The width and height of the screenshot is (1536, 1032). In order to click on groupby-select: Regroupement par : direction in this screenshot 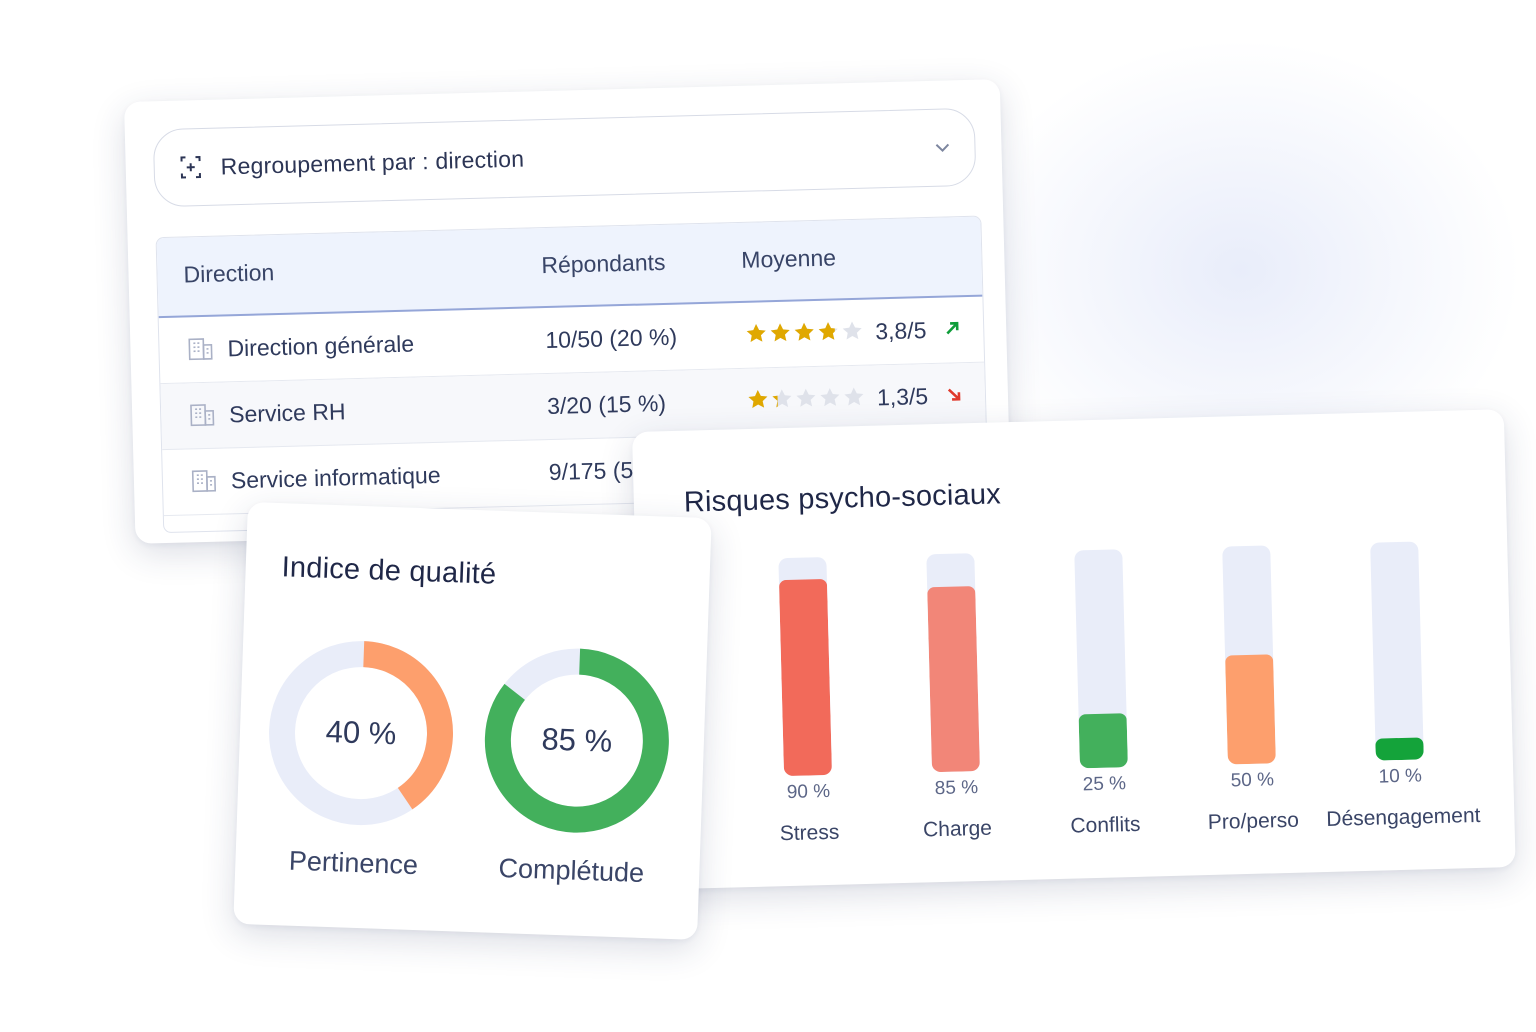, I will do `click(564, 157)`.